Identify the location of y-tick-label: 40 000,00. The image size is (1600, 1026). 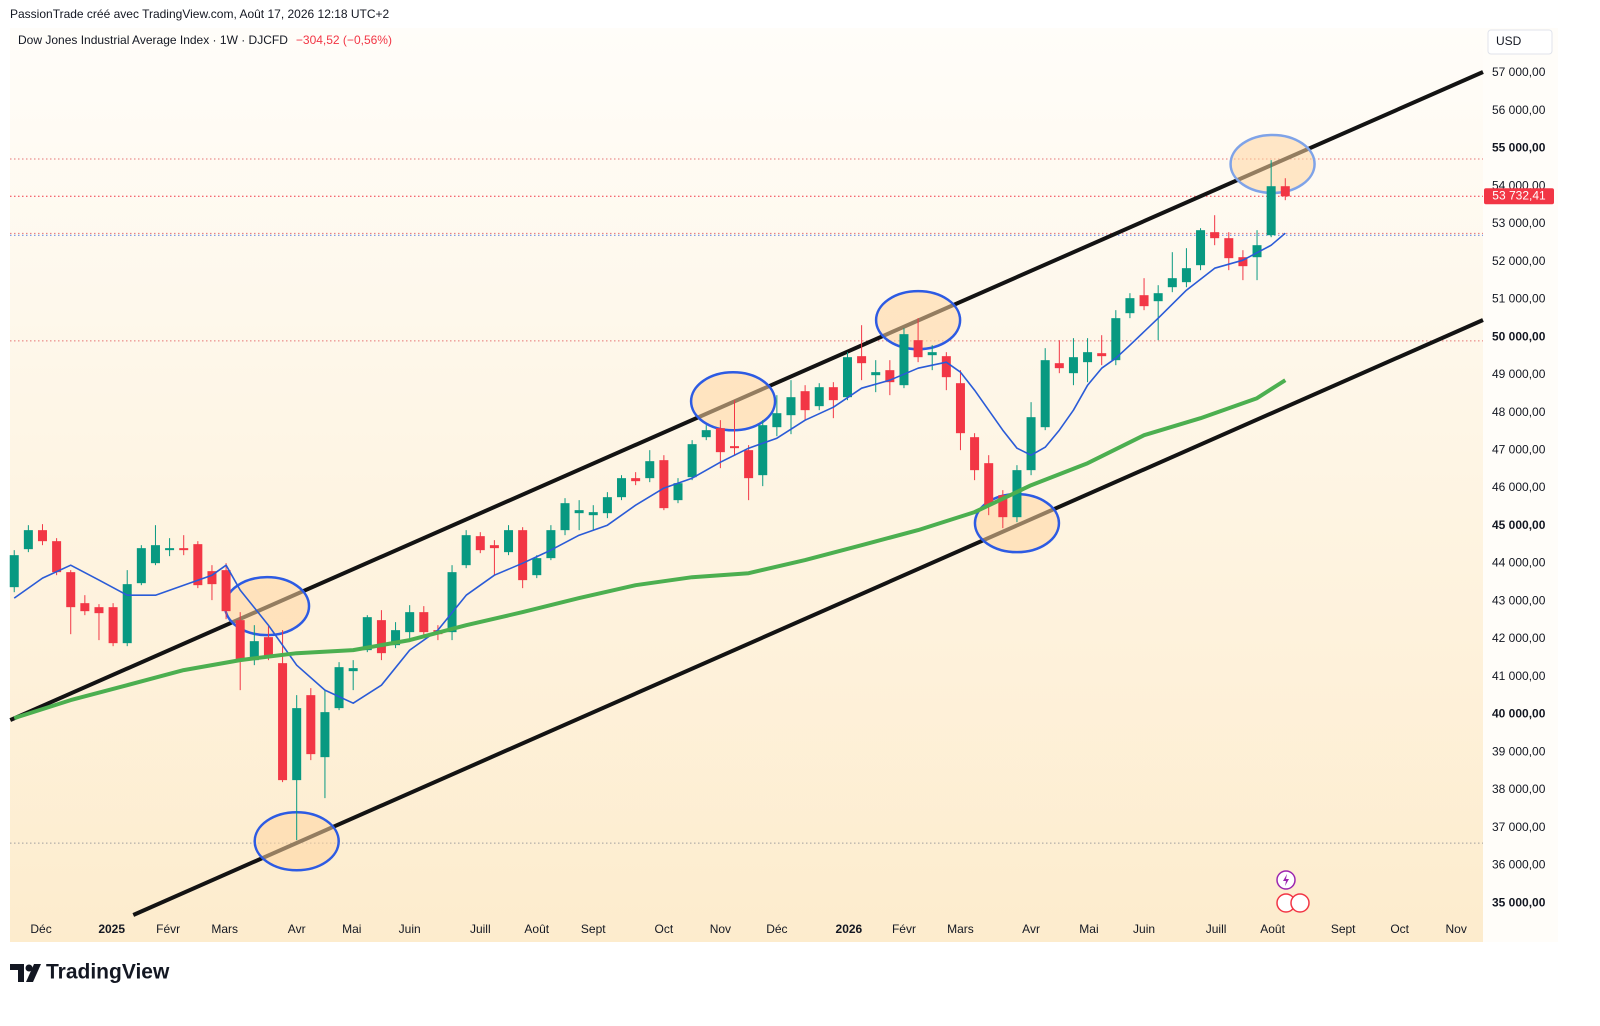
(1519, 714).